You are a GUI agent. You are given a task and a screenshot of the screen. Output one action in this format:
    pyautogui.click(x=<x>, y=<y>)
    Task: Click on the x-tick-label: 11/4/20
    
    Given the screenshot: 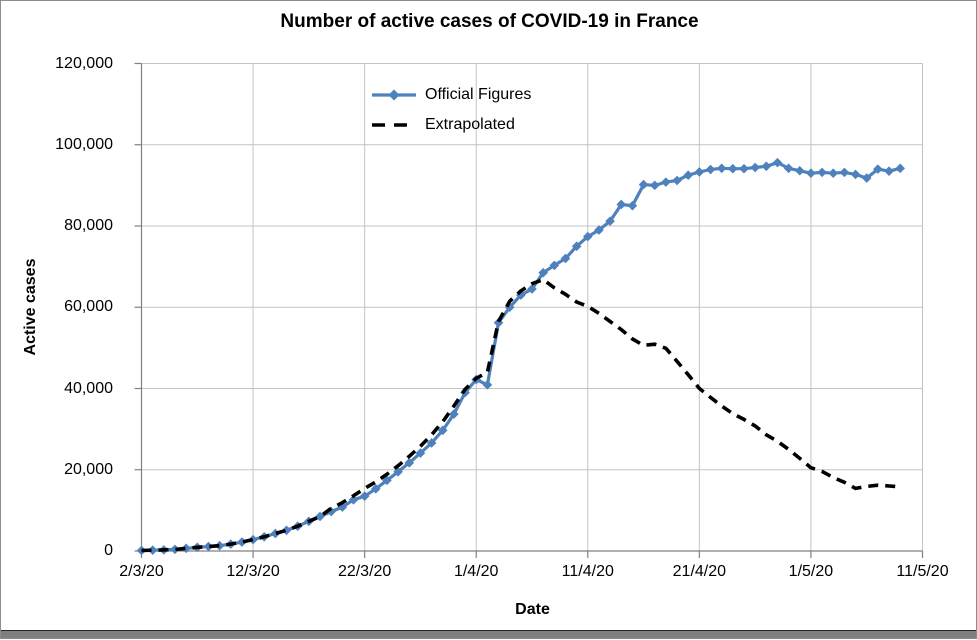 What is the action you would take?
    pyautogui.click(x=587, y=571)
    